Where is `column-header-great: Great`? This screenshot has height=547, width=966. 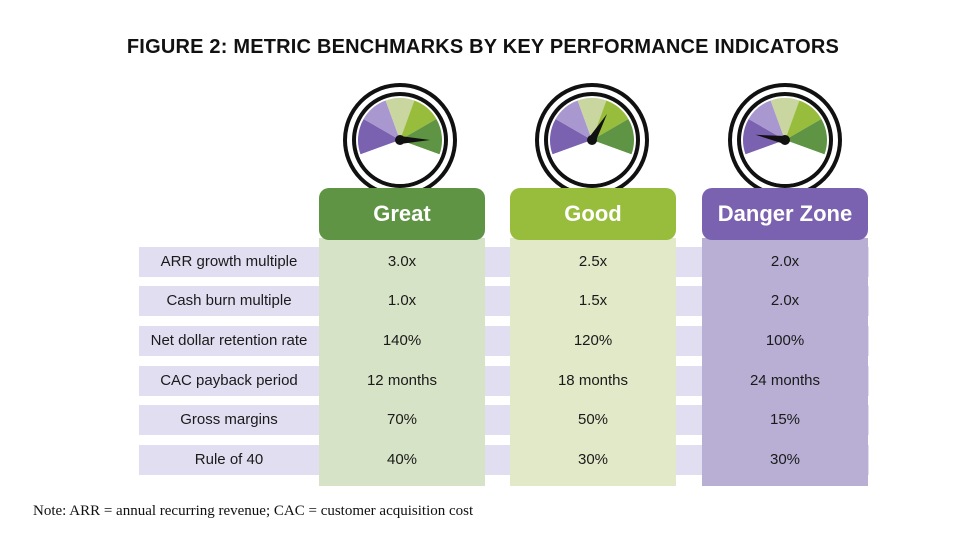 column-header-great: Great is located at coordinates (402, 214).